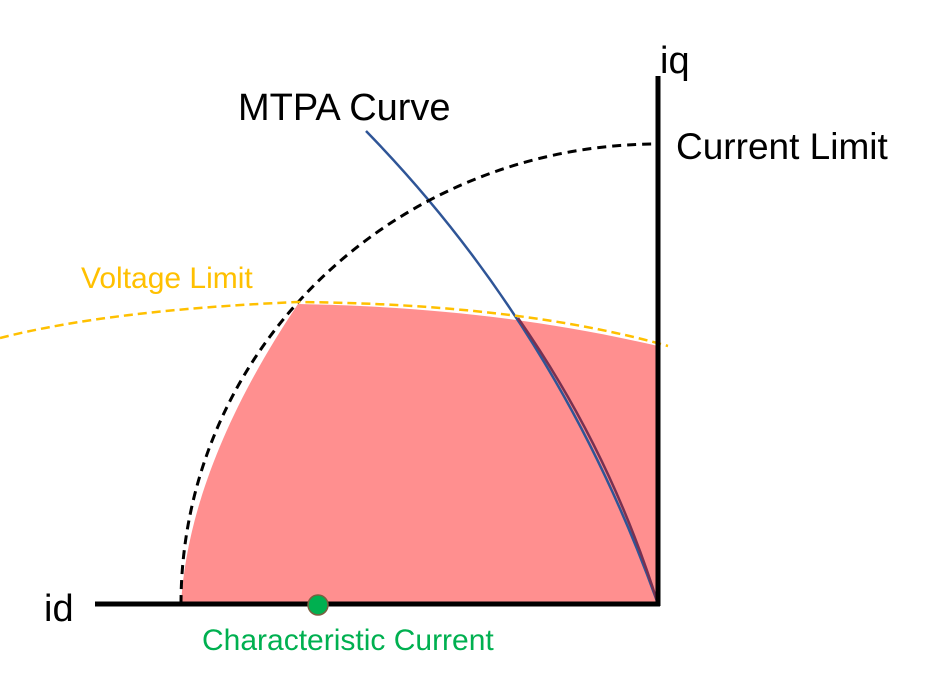  Describe the element at coordinates (588, 461) in the screenshot. I see `mtpa-curve-inside-region` at that location.